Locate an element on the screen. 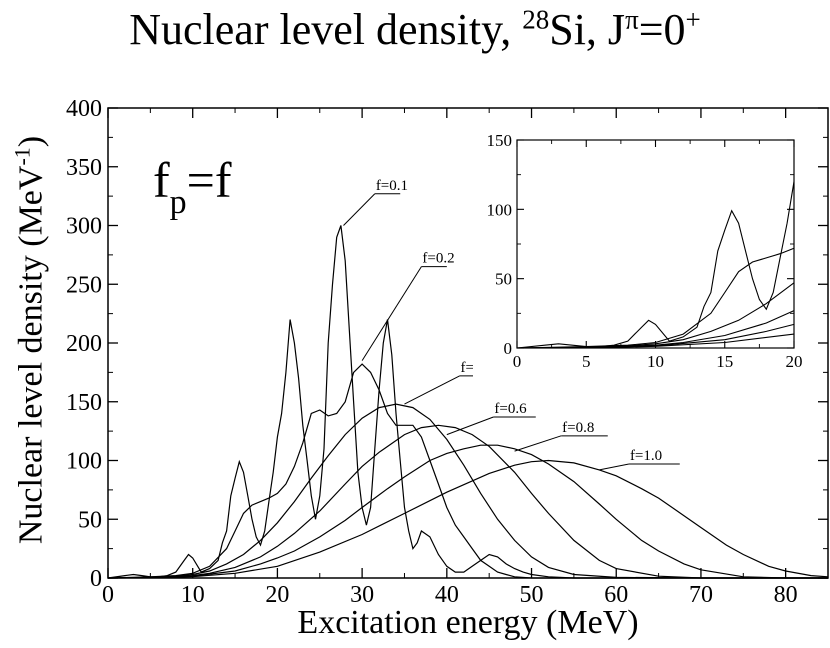 The image size is (830, 648). x-tick-label: 0 is located at coordinates (108, 595).